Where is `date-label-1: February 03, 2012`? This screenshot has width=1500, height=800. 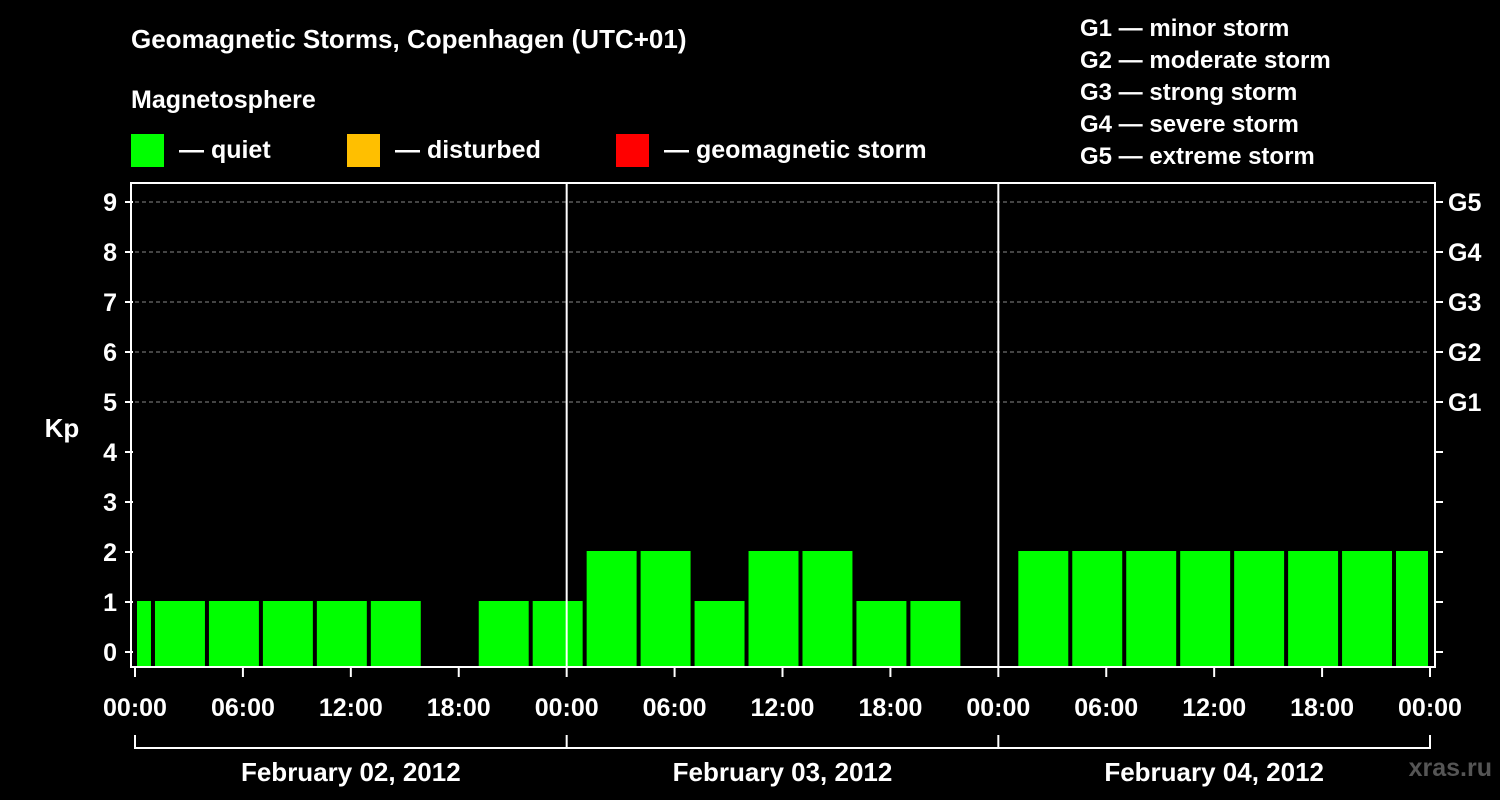 date-label-1: February 03, 2012 is located at coordinates (783, 772).